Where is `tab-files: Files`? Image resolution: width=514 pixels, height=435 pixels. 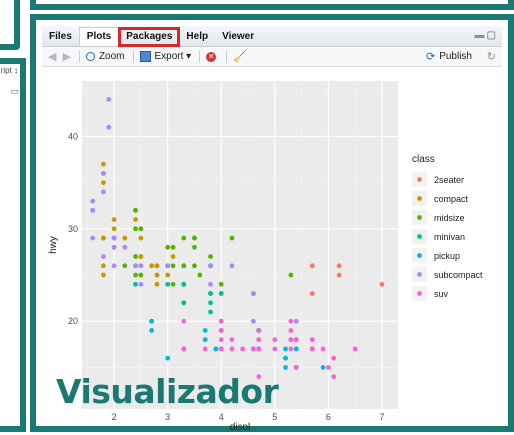 tab-files: Files is located at coordinates (60, 36).